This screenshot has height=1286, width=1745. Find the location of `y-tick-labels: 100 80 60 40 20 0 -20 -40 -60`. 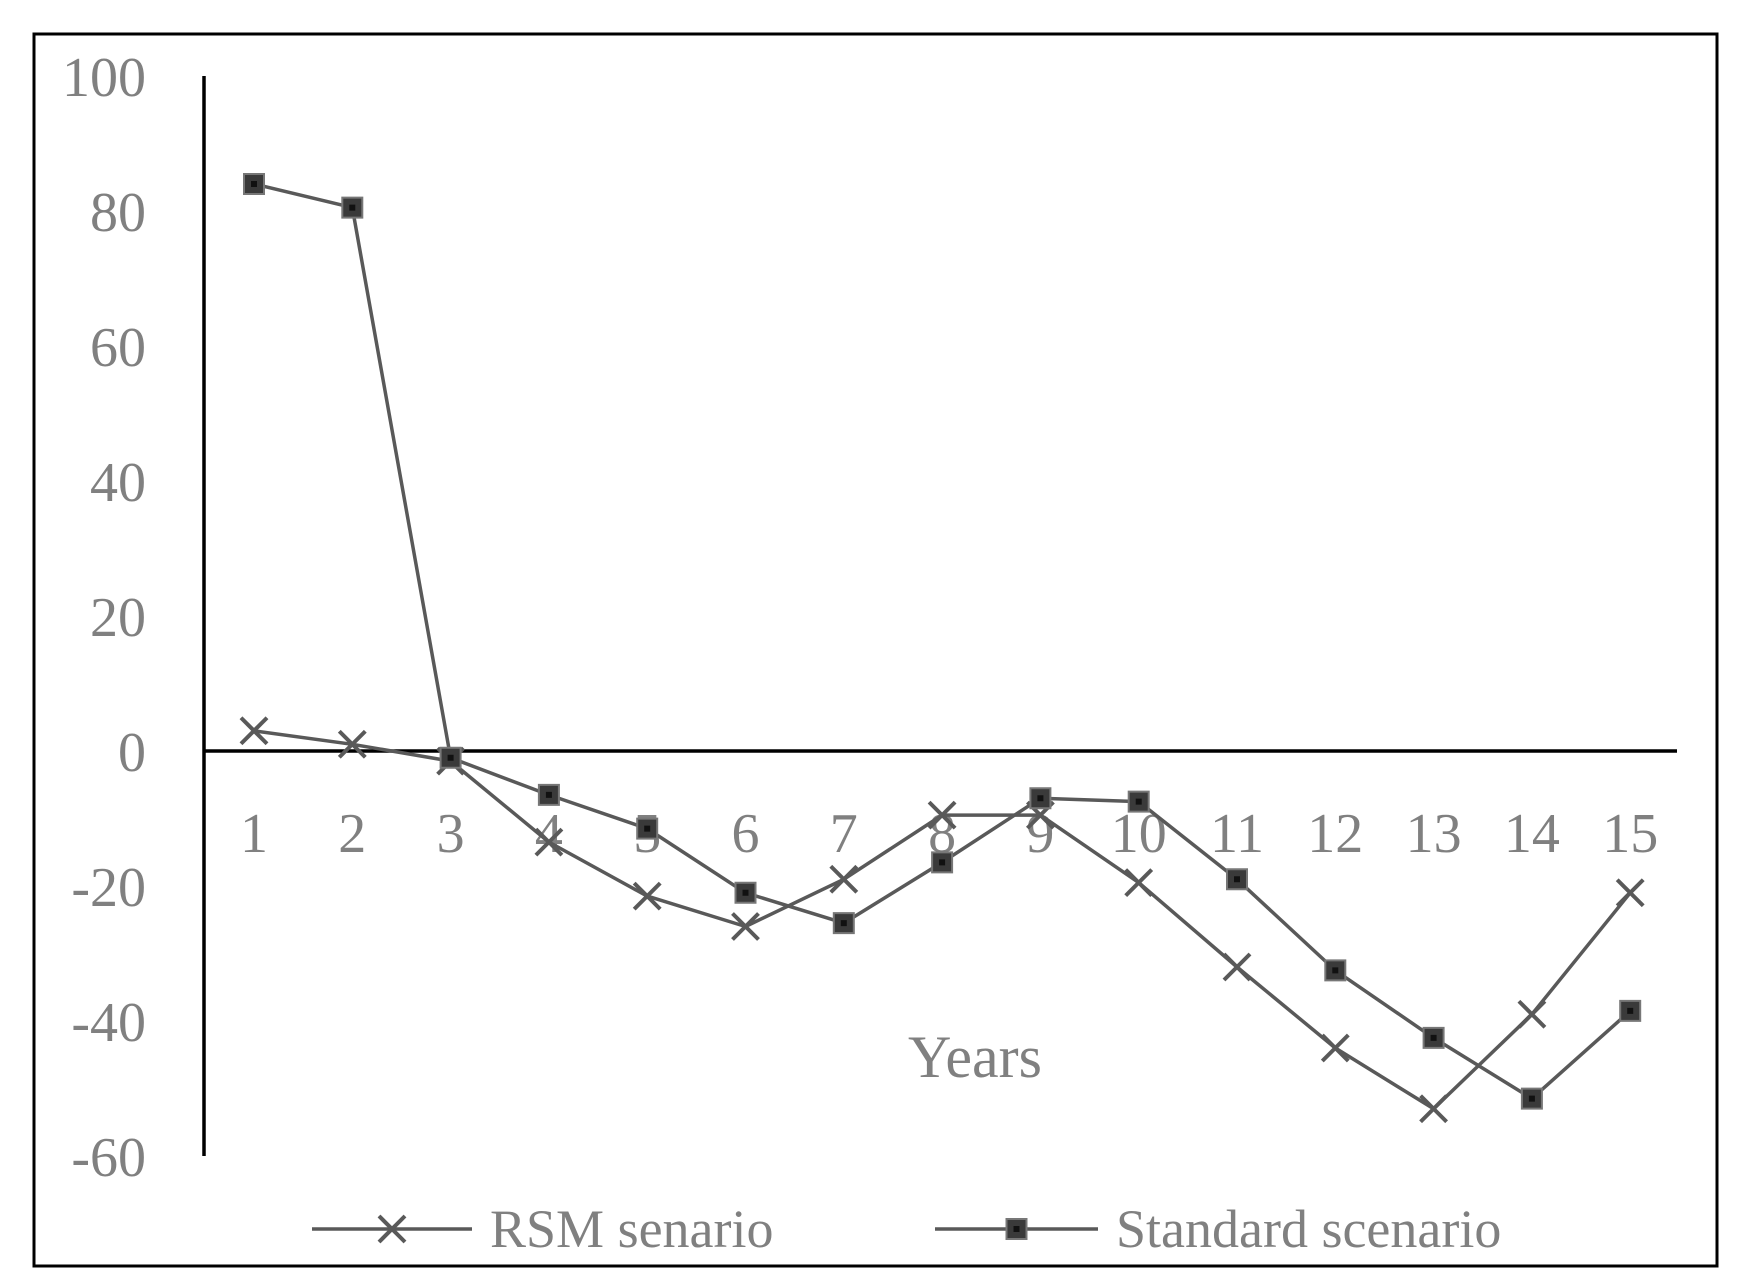

y-tick-labels: 100 80 60 40 20 0 -20 -40 -60 is located at coordinates (104, 618).